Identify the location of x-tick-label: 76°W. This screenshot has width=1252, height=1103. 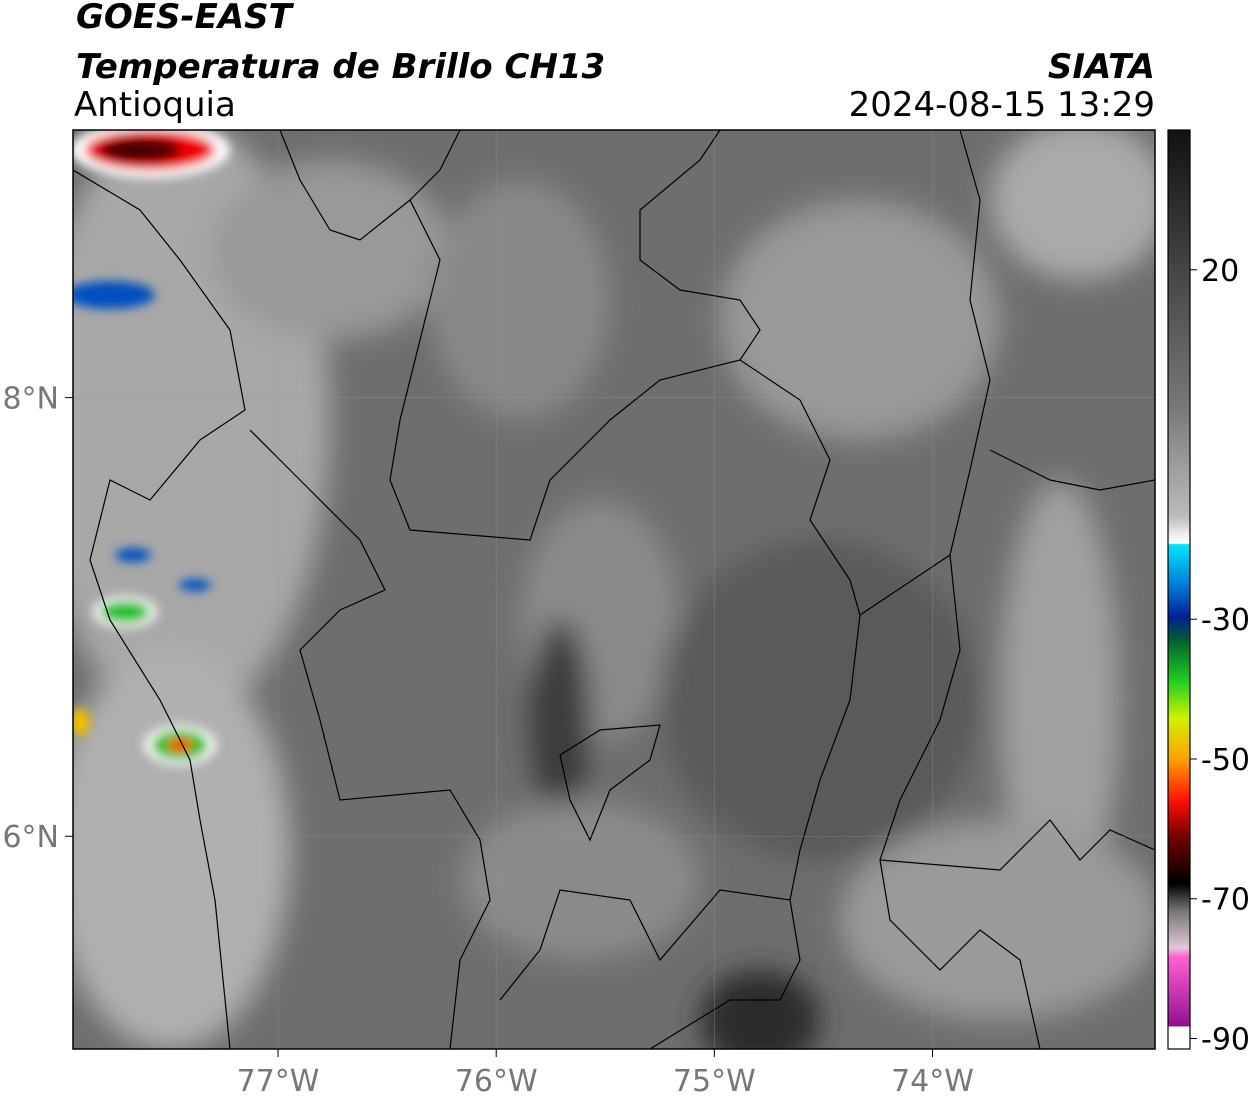
(496, 1081).